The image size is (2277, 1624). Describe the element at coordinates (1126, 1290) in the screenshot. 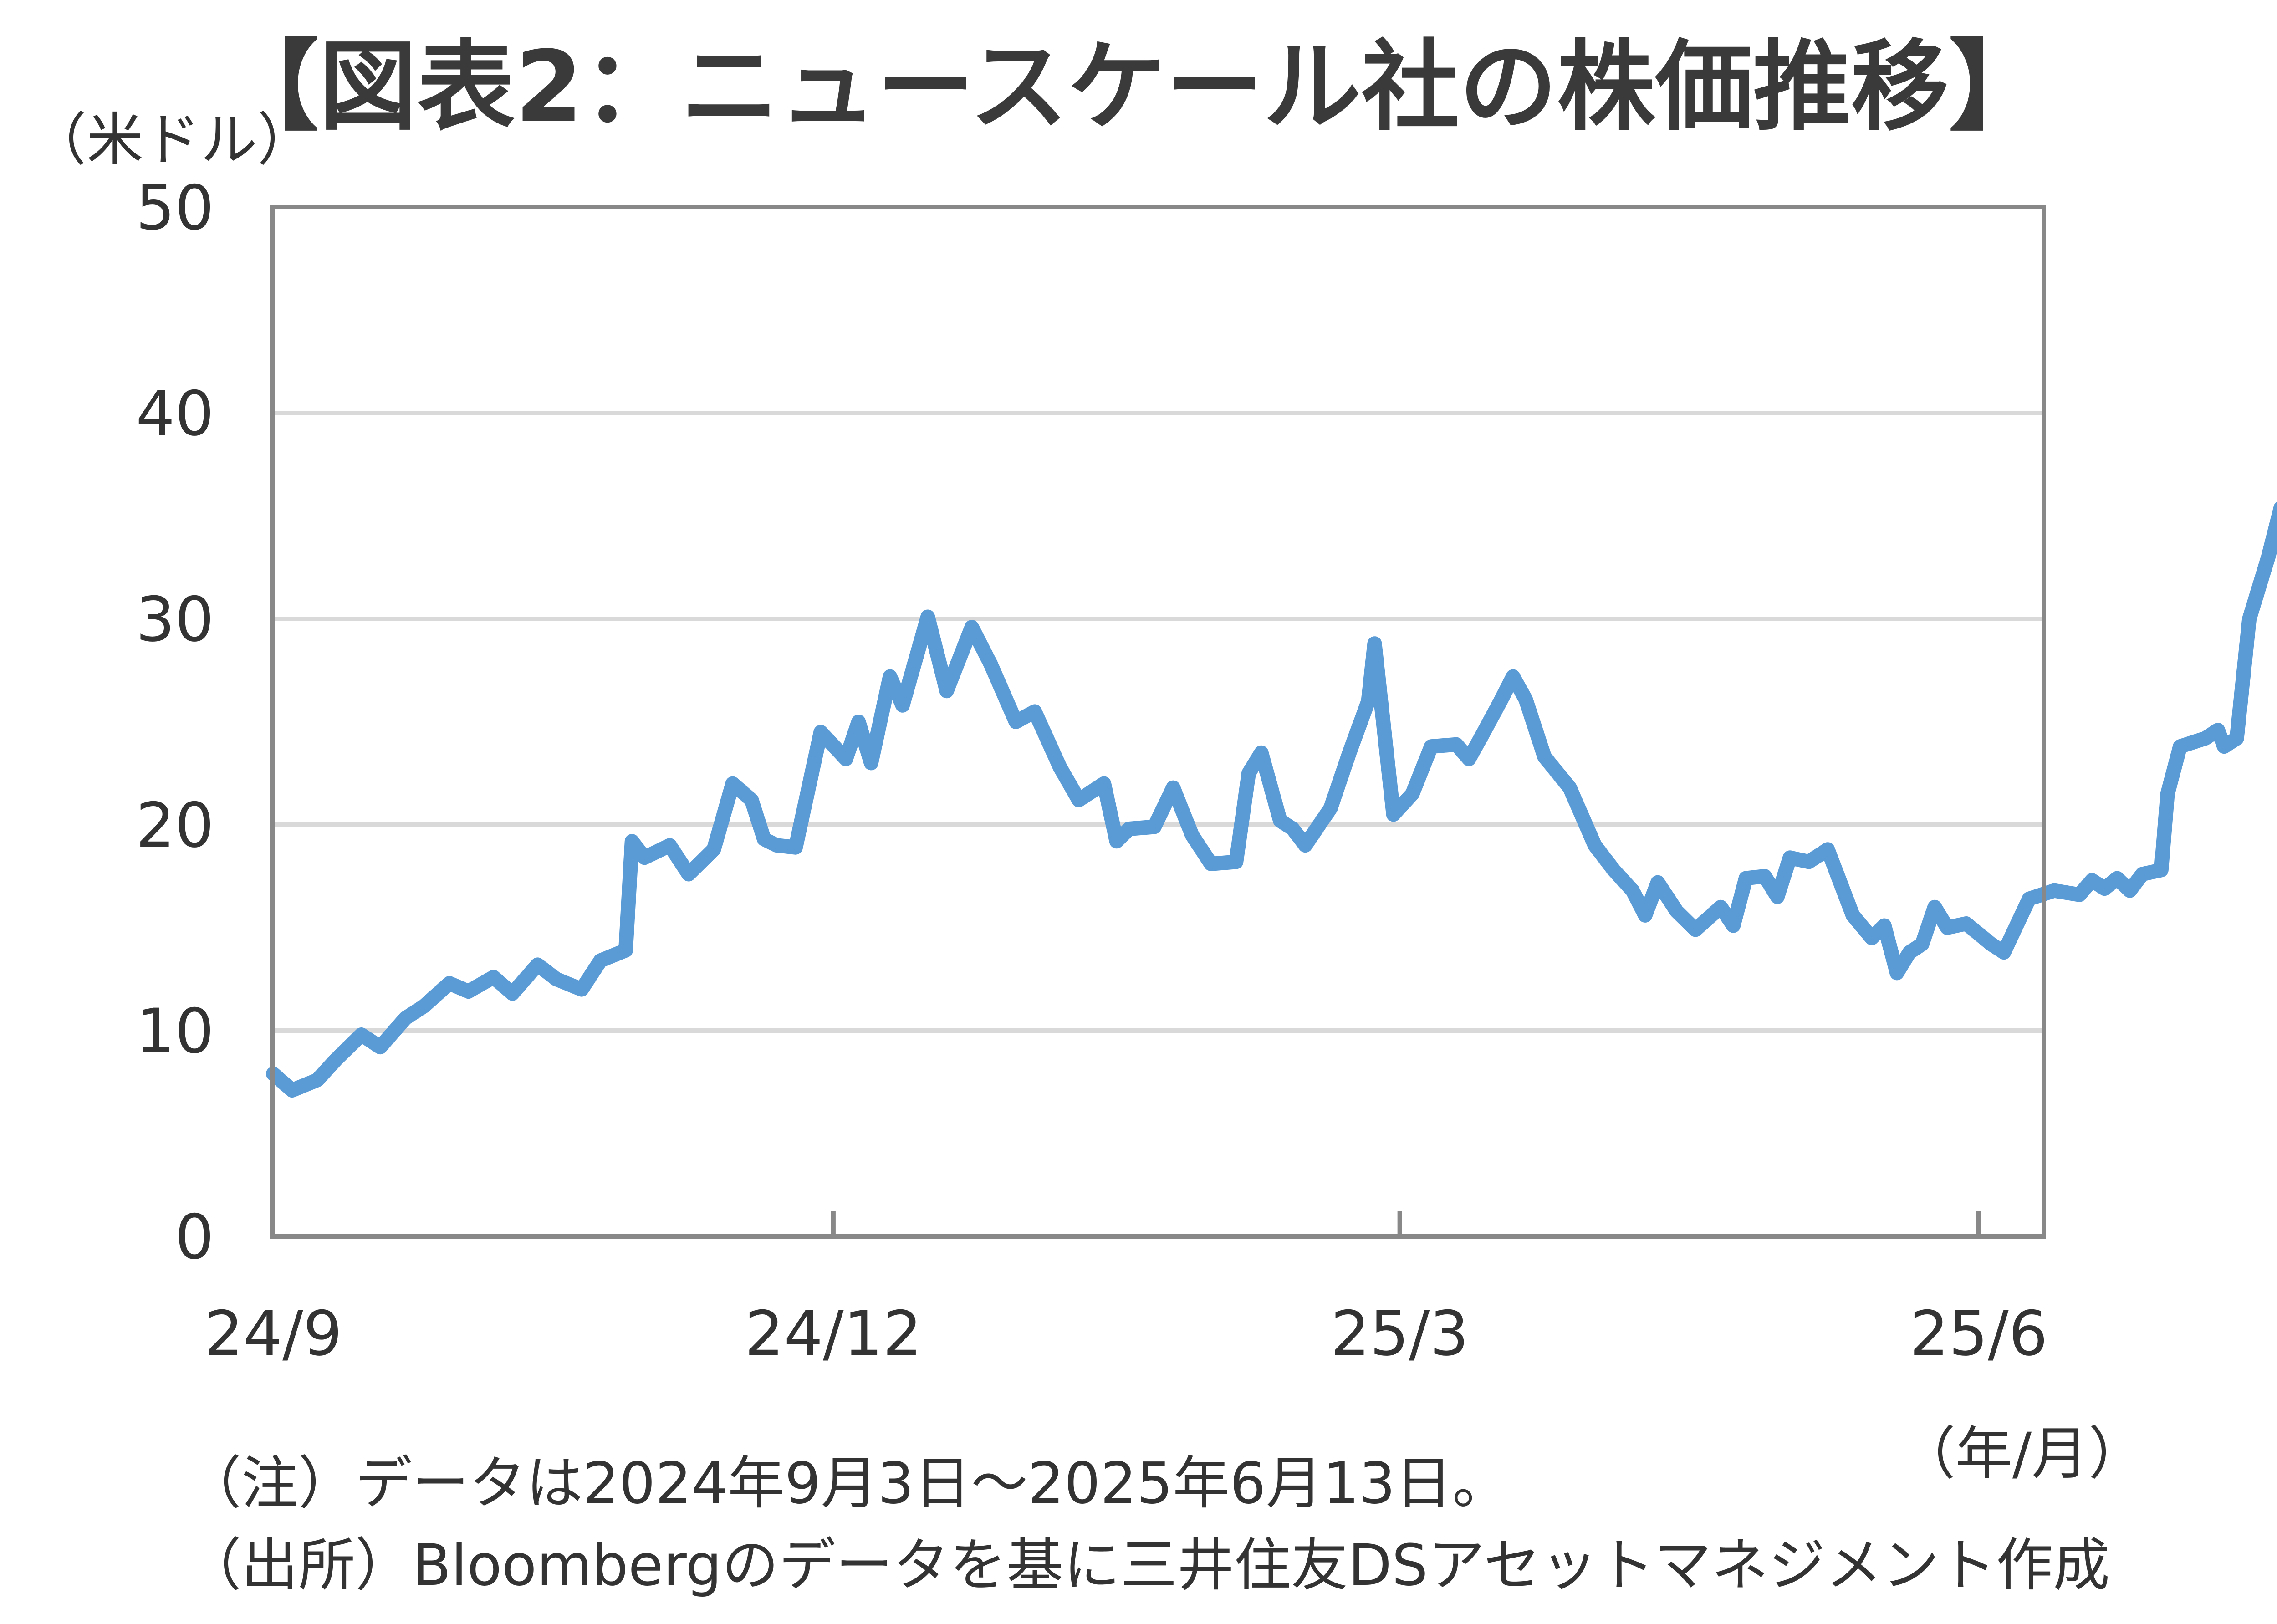

I see `x-axis-ticks: 24/9 24/12 25/3 25/6` at that location.